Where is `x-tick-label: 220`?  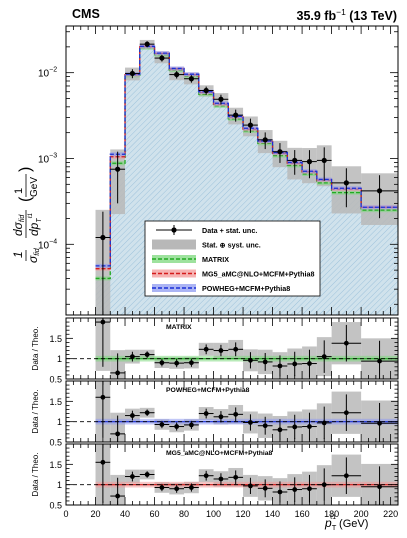
x-tick-label: 220 is located at coordinates (390, 514).